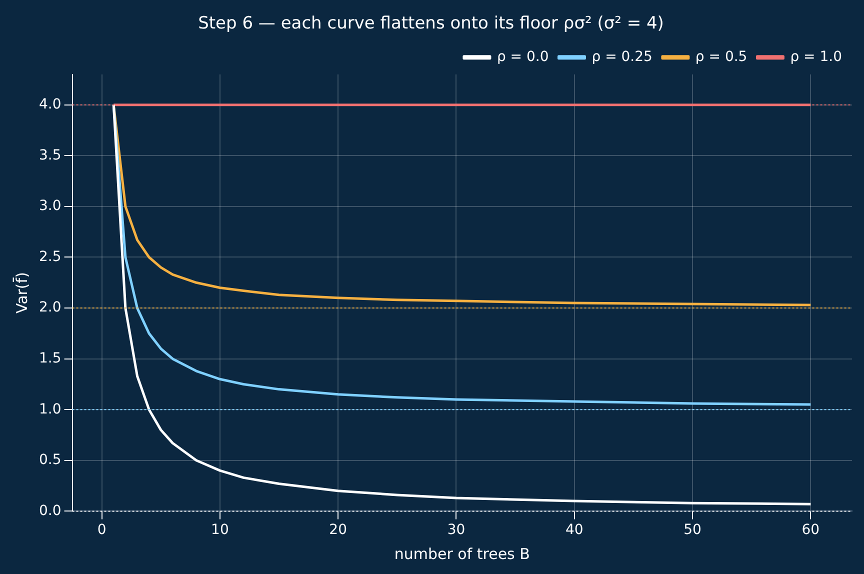 This screenshot has height=574, width=864. I want to click on y-tick-label: 0.5, so click(50, 460).